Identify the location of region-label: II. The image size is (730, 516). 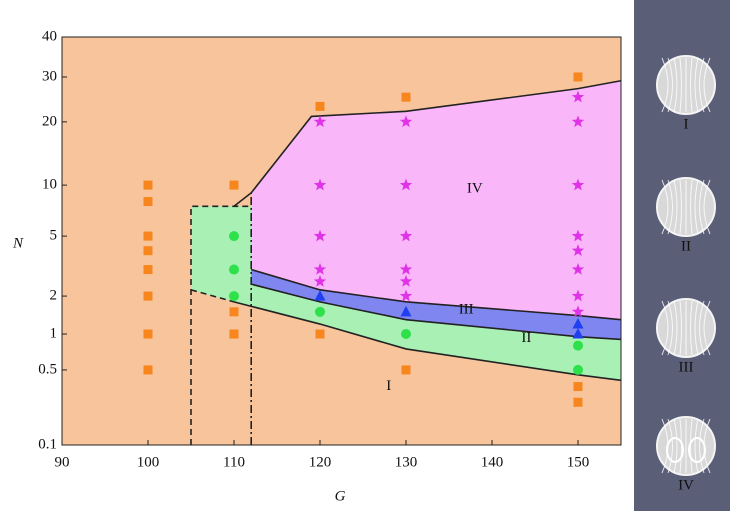
(526, 338).